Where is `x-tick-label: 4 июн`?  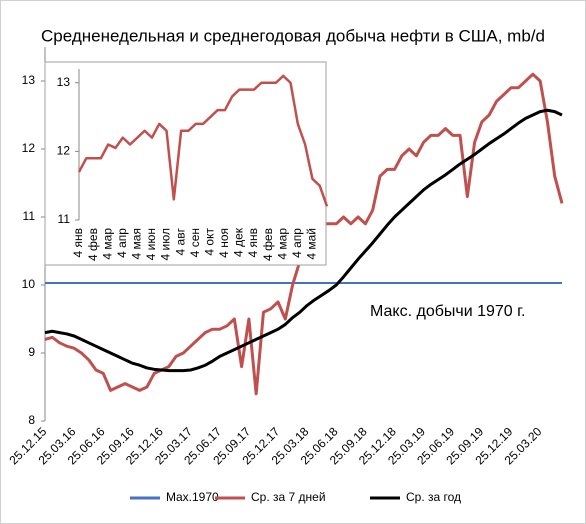
x-tick-label: 4 июн is located at coordinates (151, 244).